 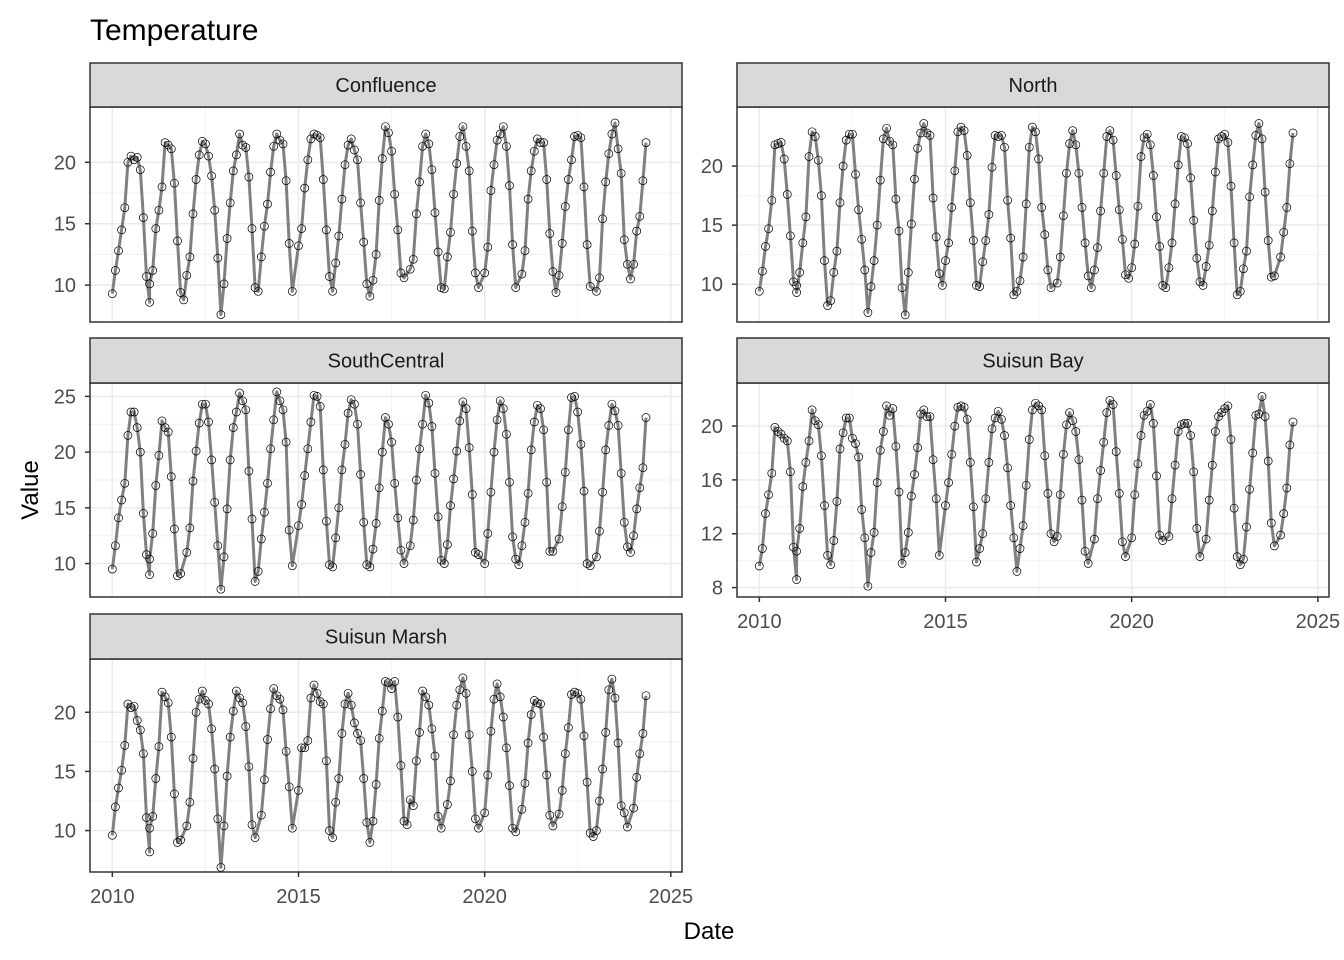 I want to click on strip-background, so click(x=1033, y=85).